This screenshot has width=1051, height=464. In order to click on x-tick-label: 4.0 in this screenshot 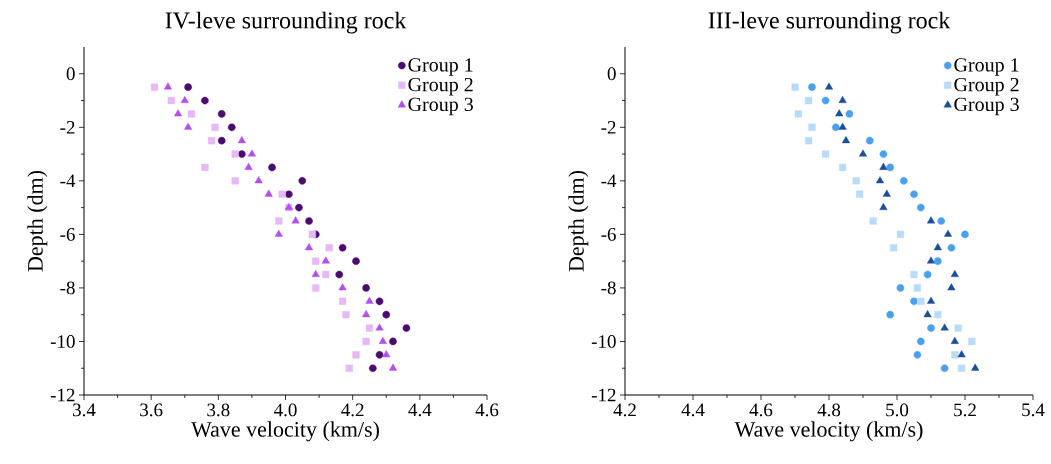, I will do `click(285, 410)`.